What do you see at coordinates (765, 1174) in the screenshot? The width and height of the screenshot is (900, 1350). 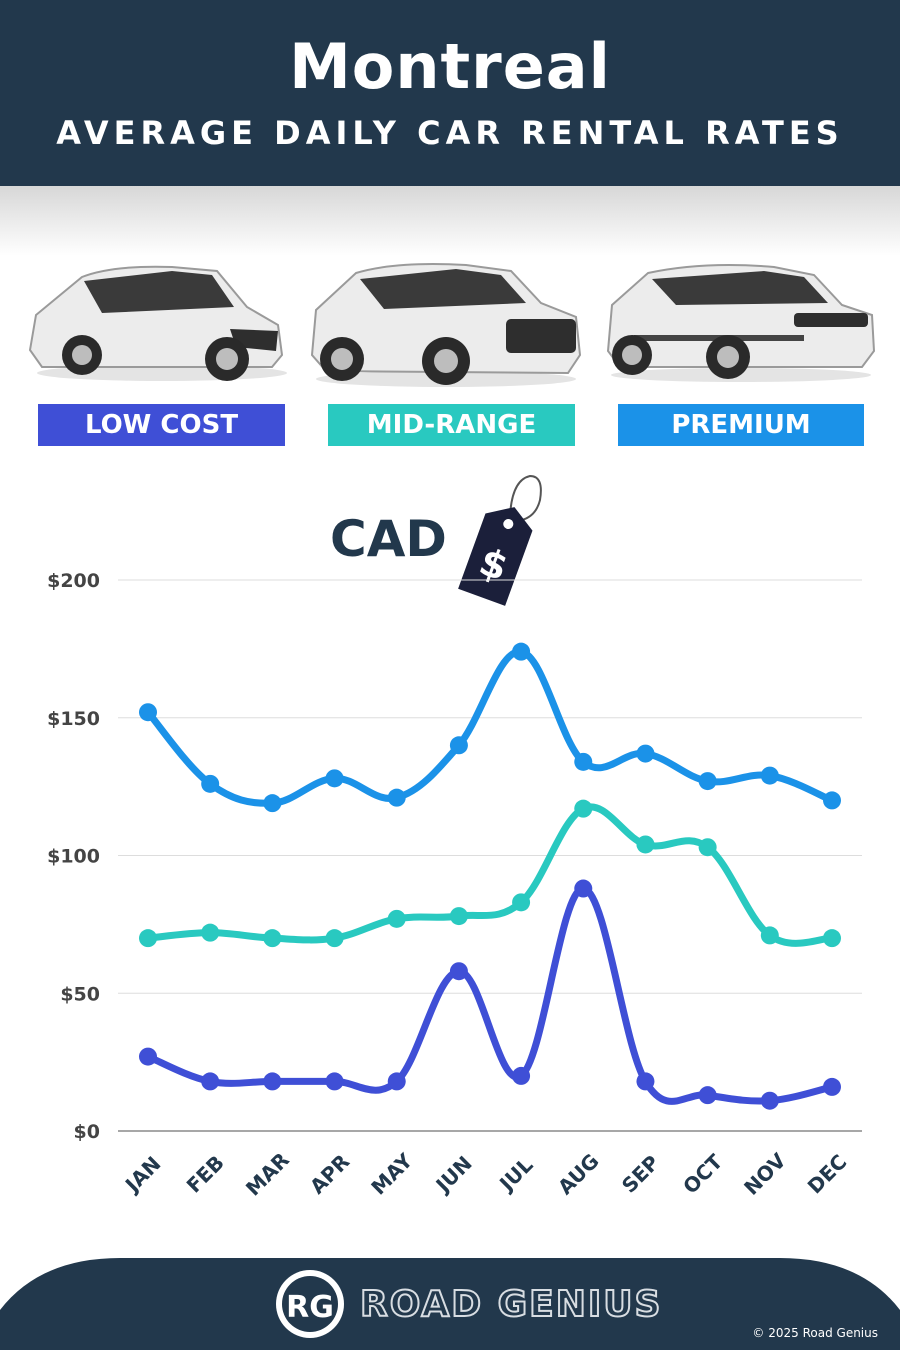 I see `x-tick-label: NOV` at bounding box center [765, 1174].